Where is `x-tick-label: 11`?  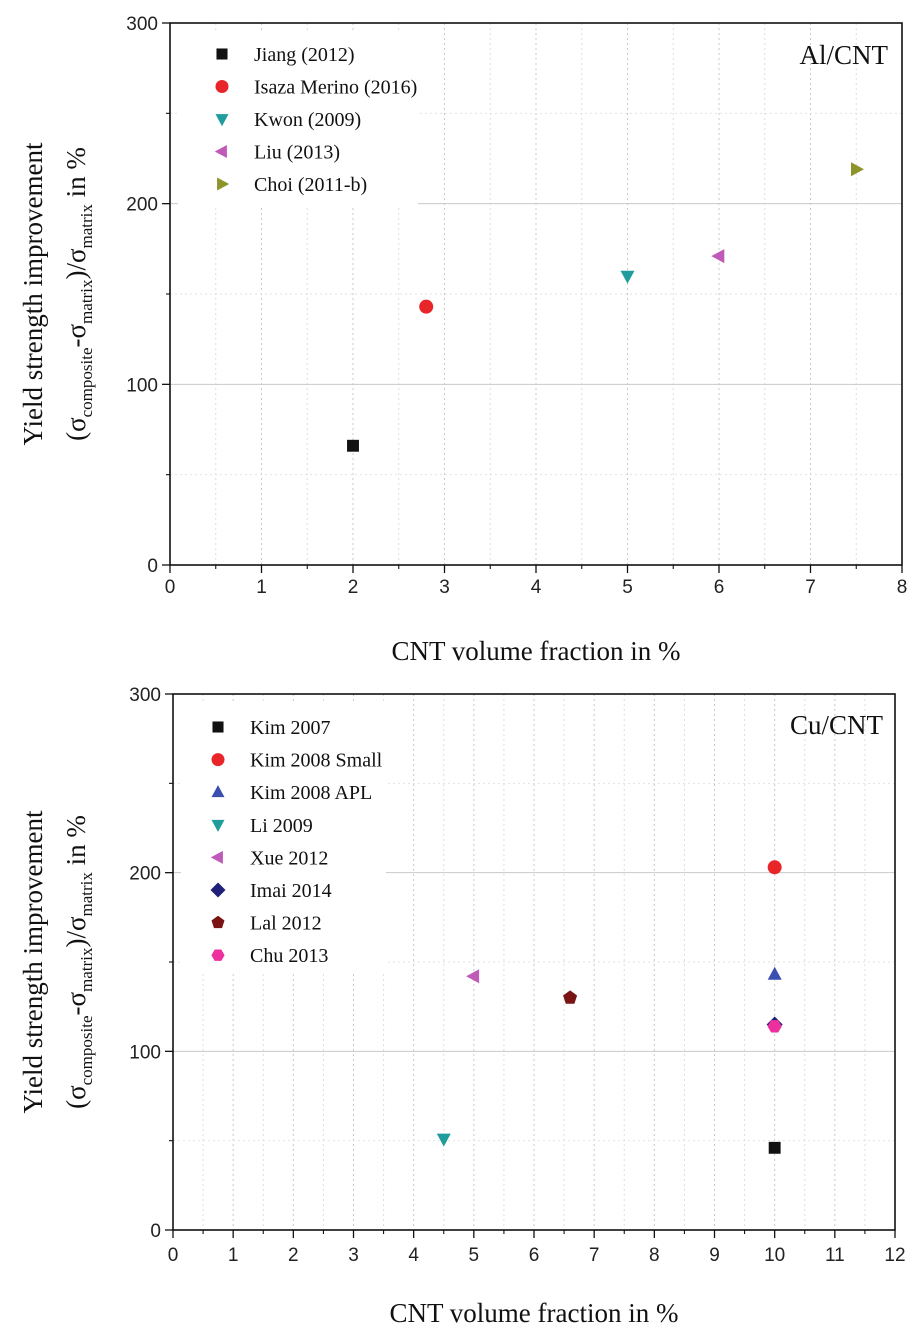
x-tick-label: 11 is located at coordinates (835, 1255).